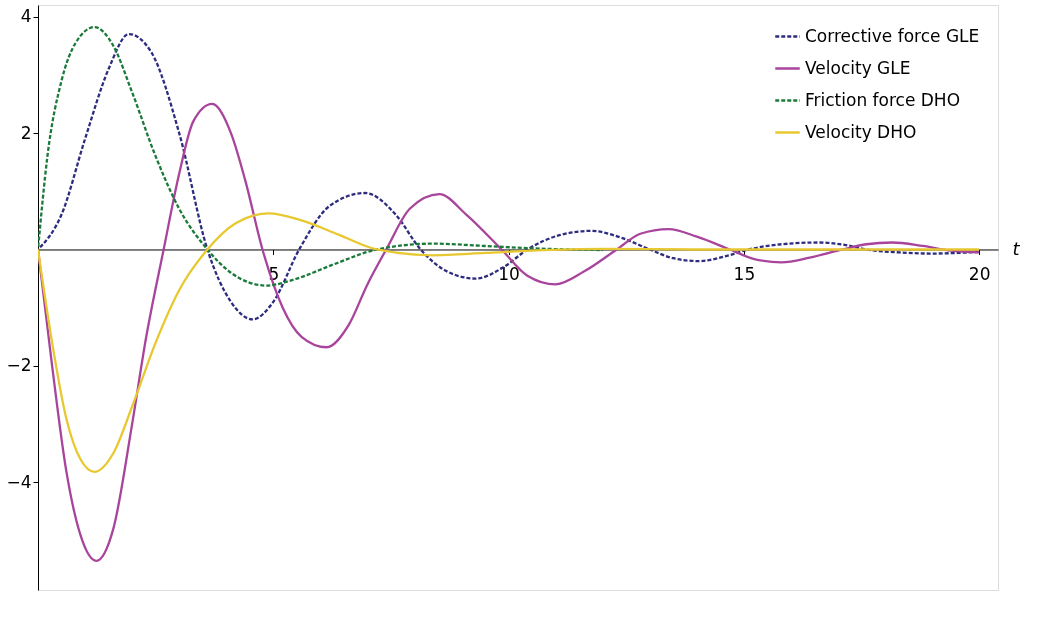 Image resolution: width=1043 pixels, height=619 pixels. What do you see at coordinates (19, 481) in the screenshot?
I see `y-tick-label: −4` at bounding box center [19, 481].